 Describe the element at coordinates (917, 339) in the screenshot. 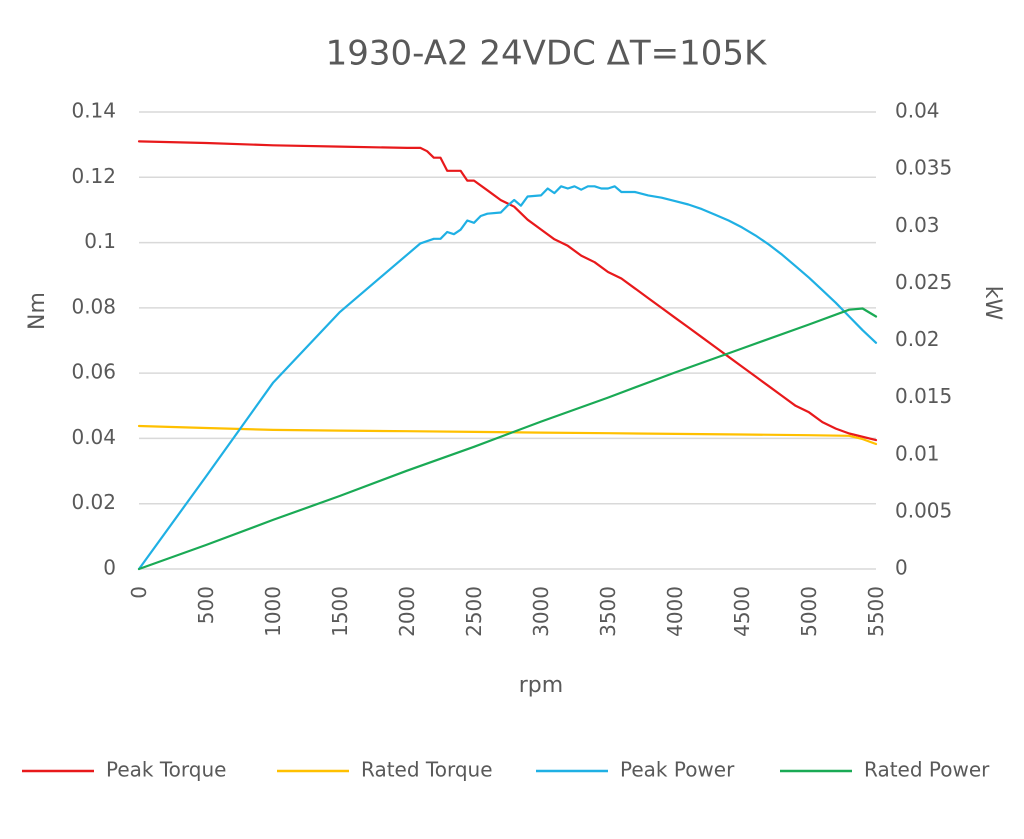

I see `y2-tick-label: 0.02` at that location.